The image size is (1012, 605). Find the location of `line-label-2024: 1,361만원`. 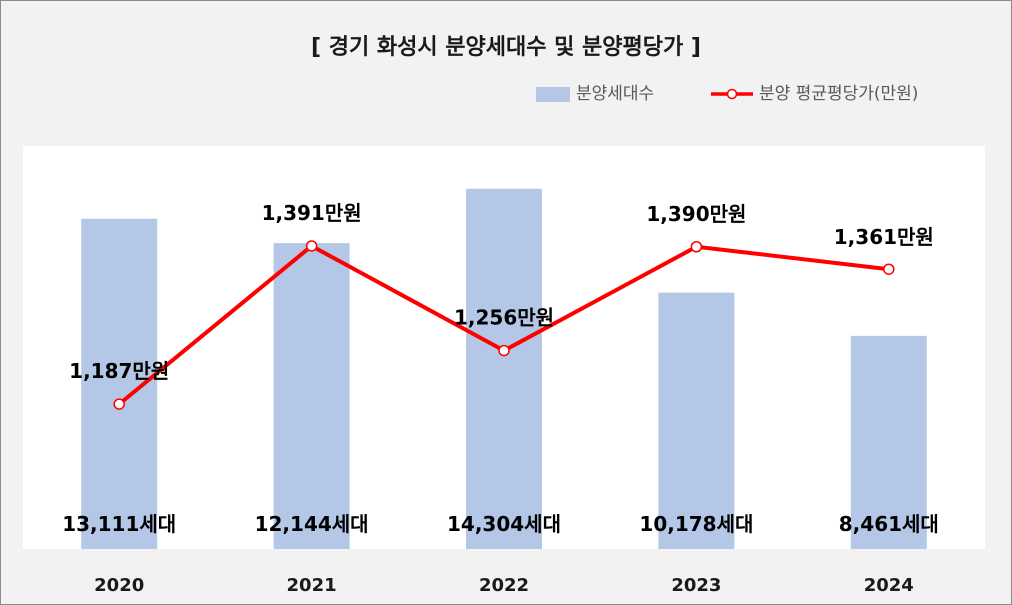

line-label-2024: 1,361만원 is located at coordinates (884, 237).